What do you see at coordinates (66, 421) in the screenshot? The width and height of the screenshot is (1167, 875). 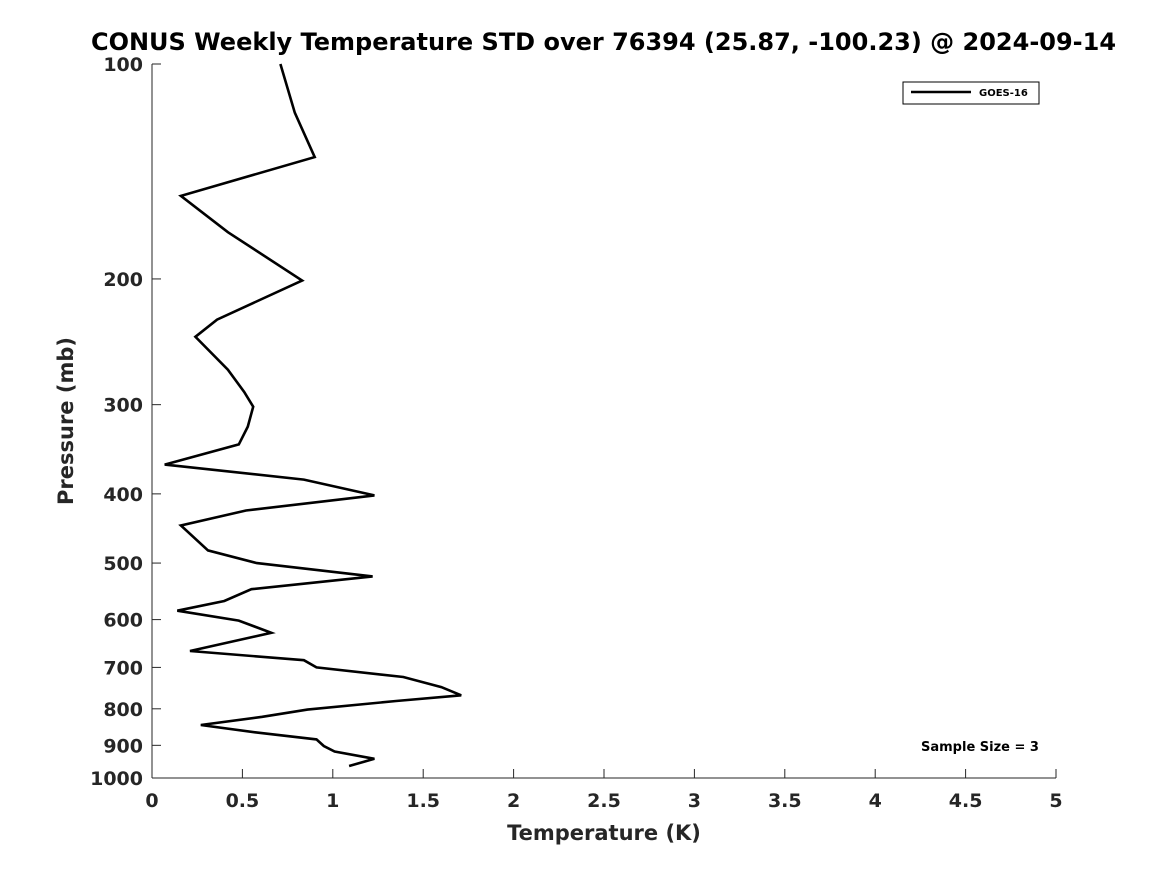 I see `y-axis-label: Pressure (mb)` at bounding box center [66, 421].